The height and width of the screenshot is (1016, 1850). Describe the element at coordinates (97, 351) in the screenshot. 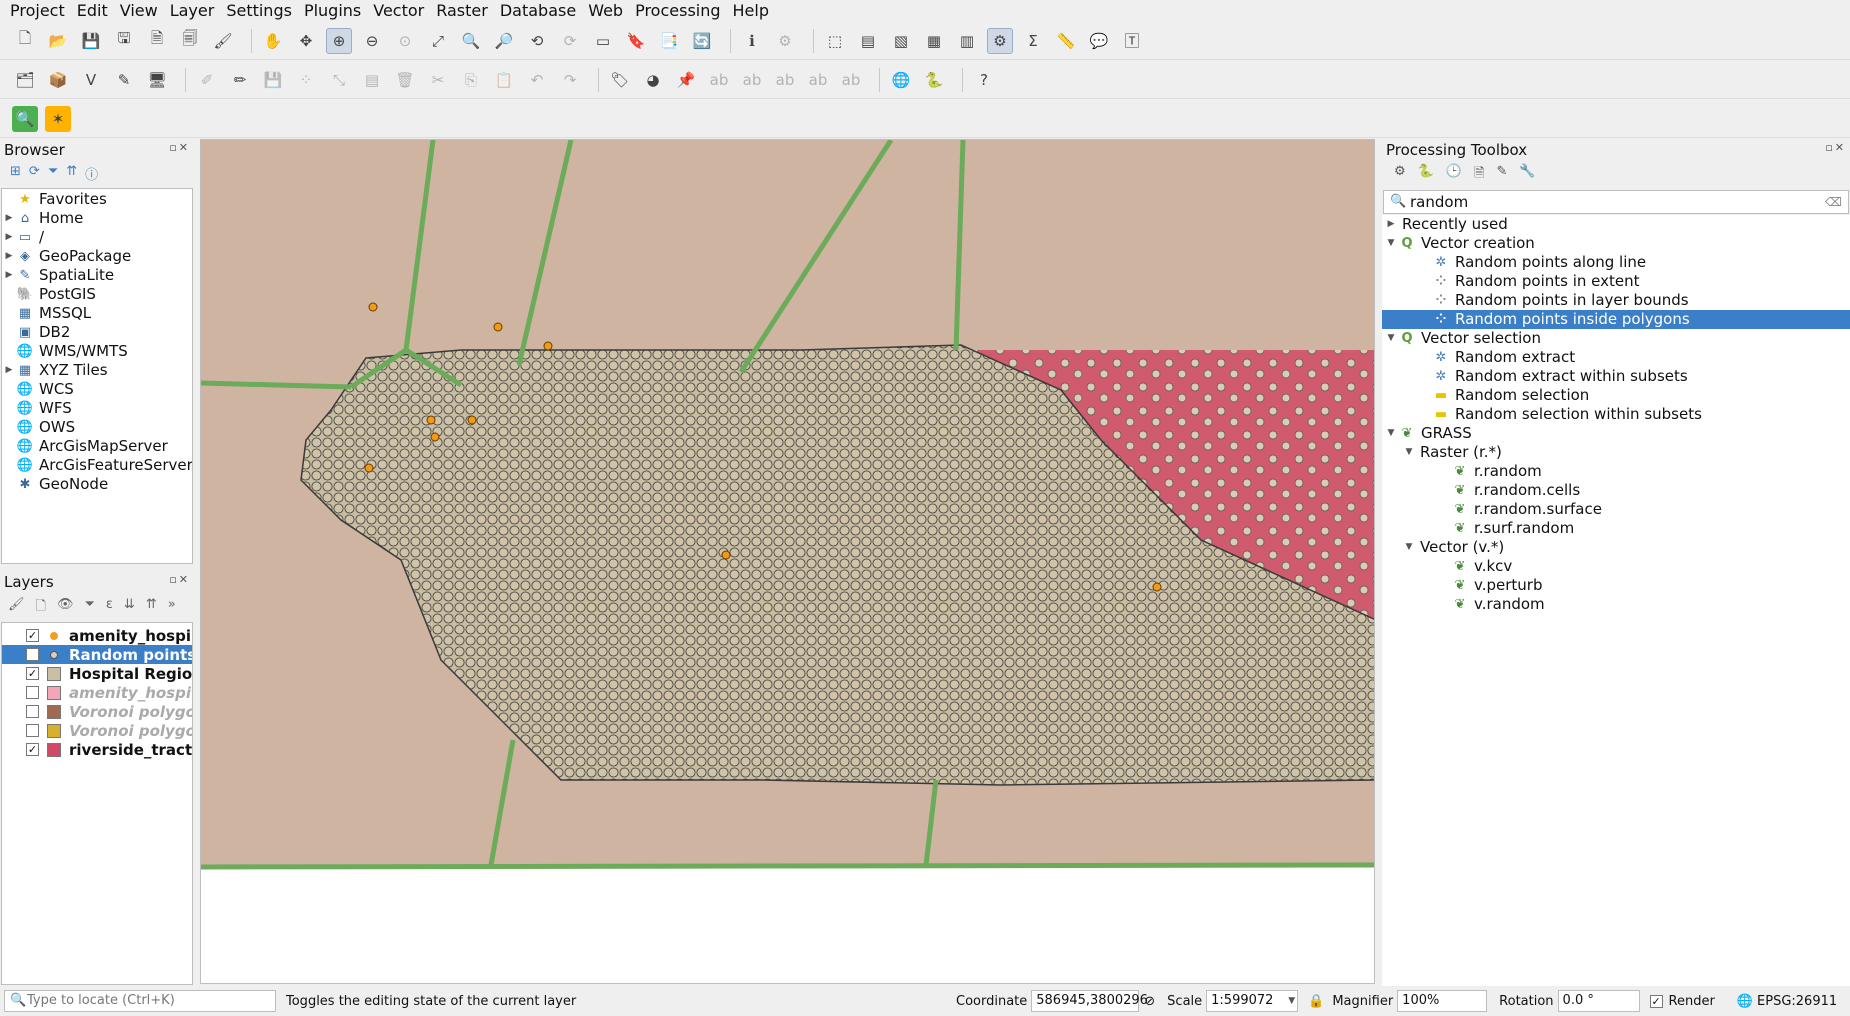

I see `browser-item-wms-wmts: 🌐 WMS/WMTS` at that location.